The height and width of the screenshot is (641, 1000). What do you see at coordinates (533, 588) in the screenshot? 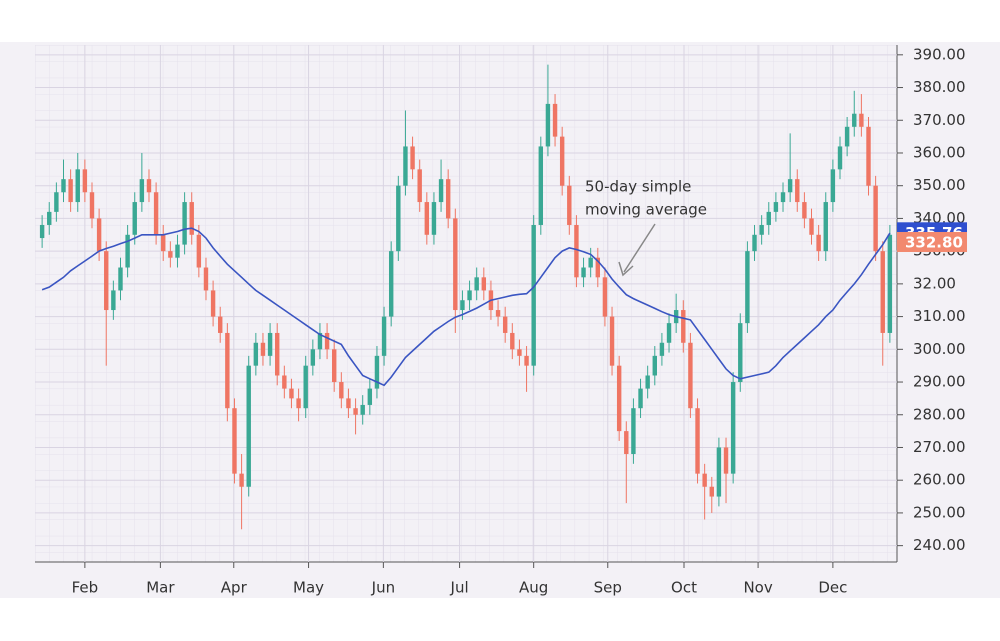
I see `x-tick-label: Aug` at bounding box center [533, 588].